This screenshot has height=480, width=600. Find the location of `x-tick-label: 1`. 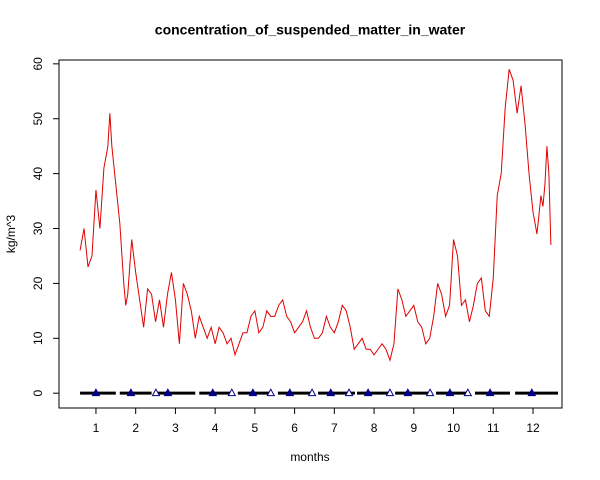

x-tick-label: 1 is located at coordinates (96, 428).